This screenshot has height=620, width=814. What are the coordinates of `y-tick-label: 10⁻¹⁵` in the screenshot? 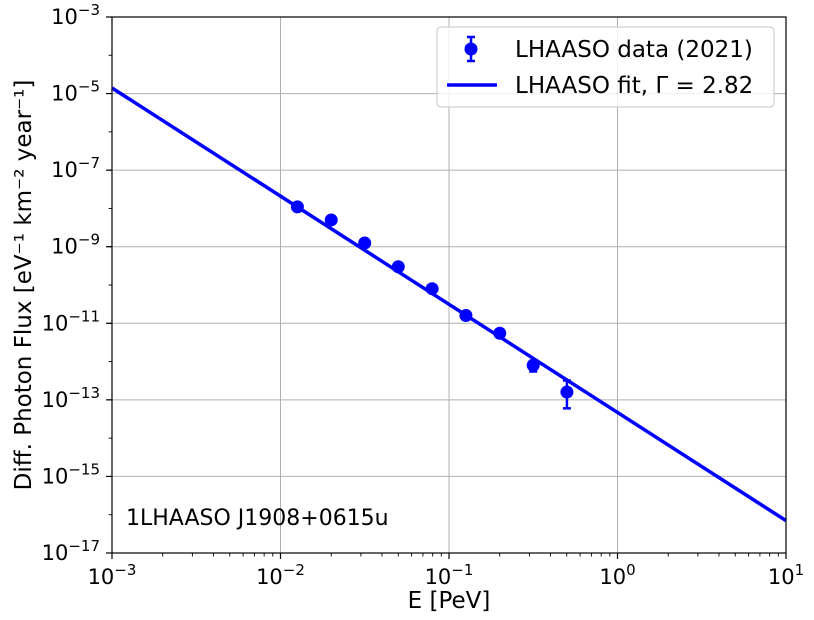 It's located at (71, 474).